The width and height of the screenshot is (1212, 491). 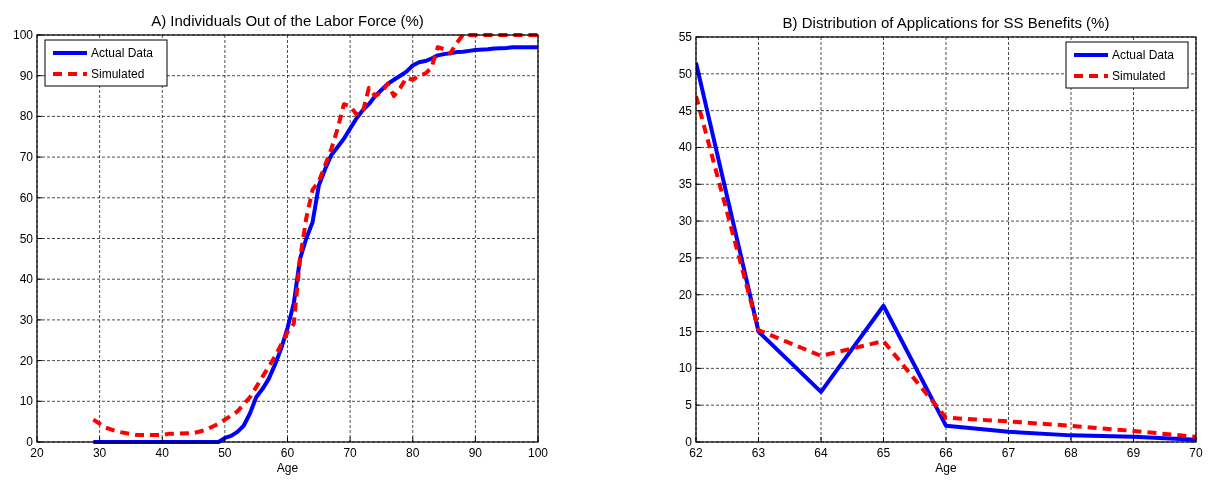 I want to click on y-tick-label: 80, so click(x=26, y=116).